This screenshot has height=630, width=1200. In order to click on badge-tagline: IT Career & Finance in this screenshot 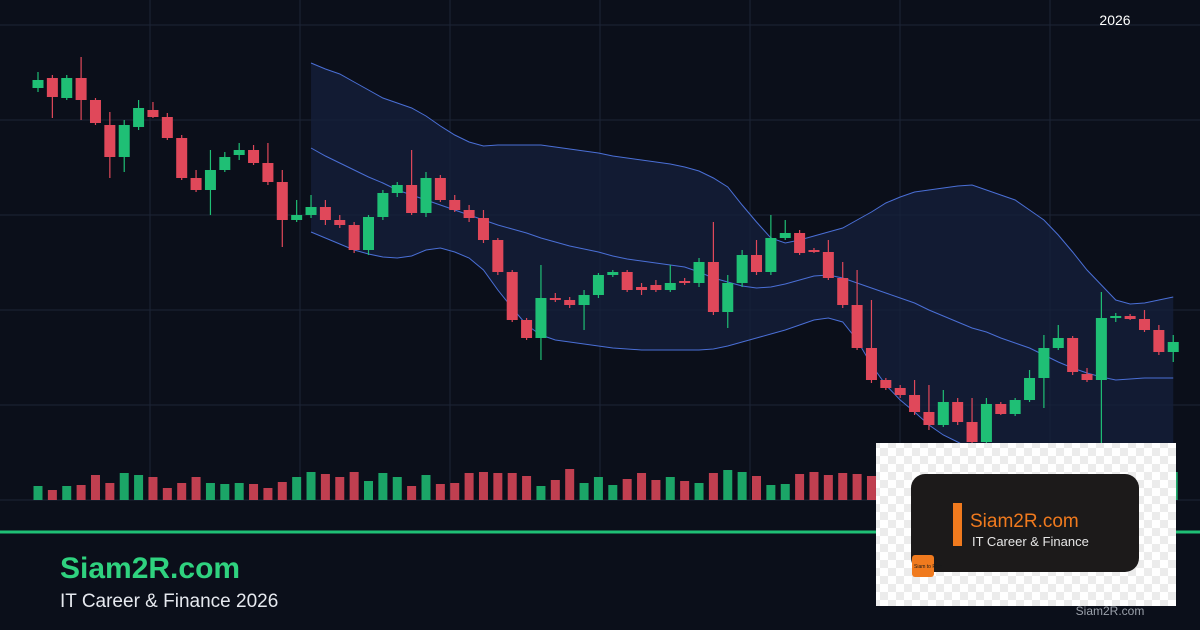, I will do `click(1030, 541)`.